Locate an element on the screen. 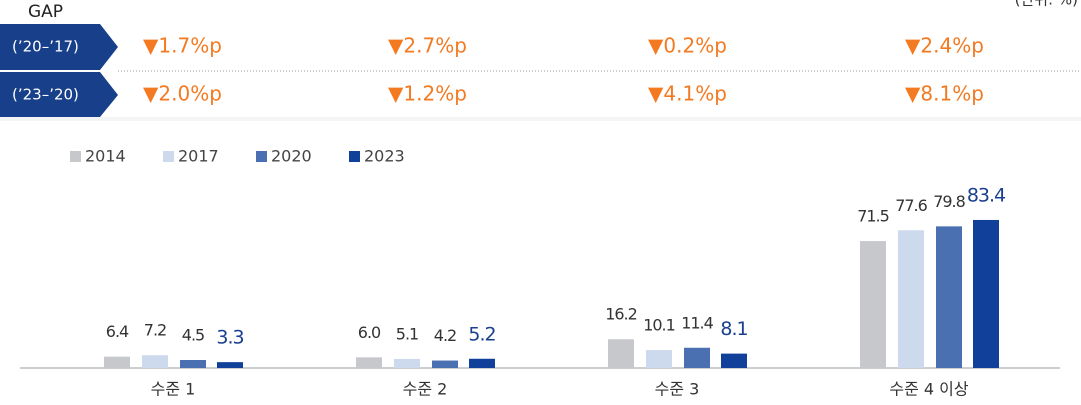 This screenshot has width=1081, height=405. x-tick-label: 수준 1 is located at coordinates (173, 389).